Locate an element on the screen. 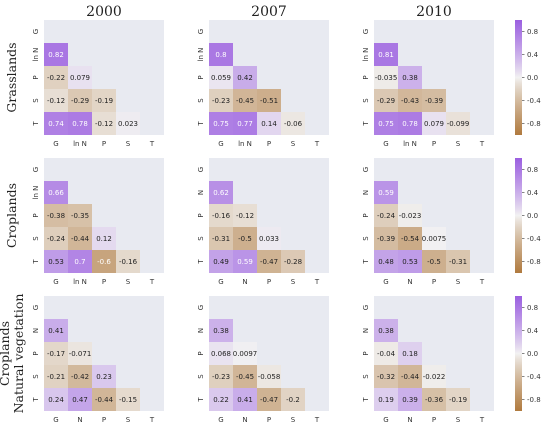 The width and height of the screenshot is (550, 436). cell-value-label: 0.7 is located at coordinates (79, 262).